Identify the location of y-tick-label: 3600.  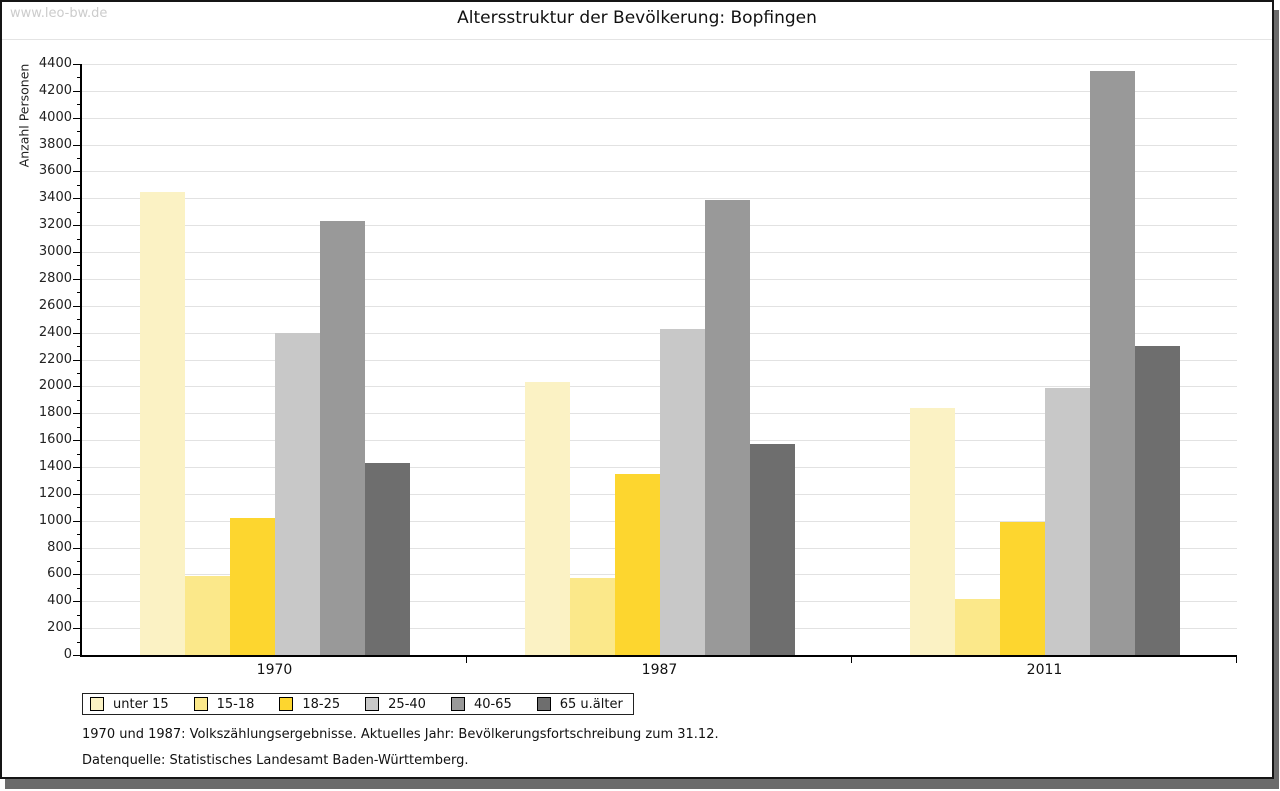
(55, 171).